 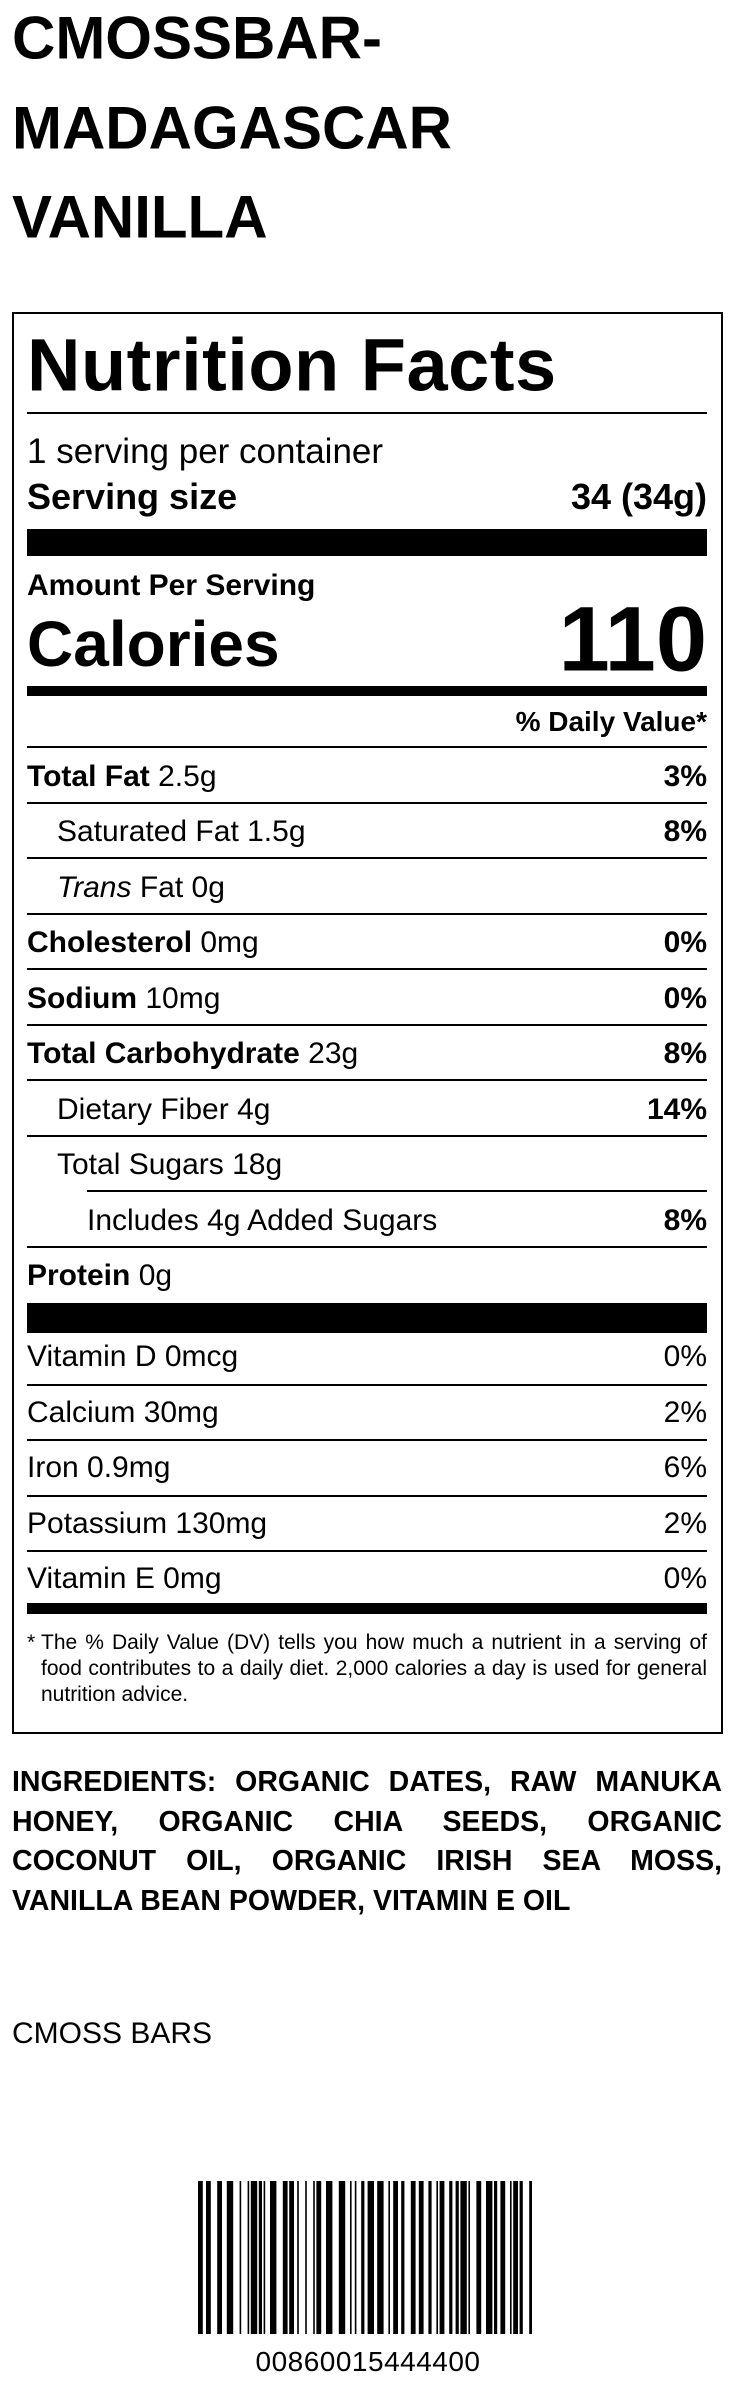 I want to click on brand: CMOSS BARS, so click(x=112, y=2033).